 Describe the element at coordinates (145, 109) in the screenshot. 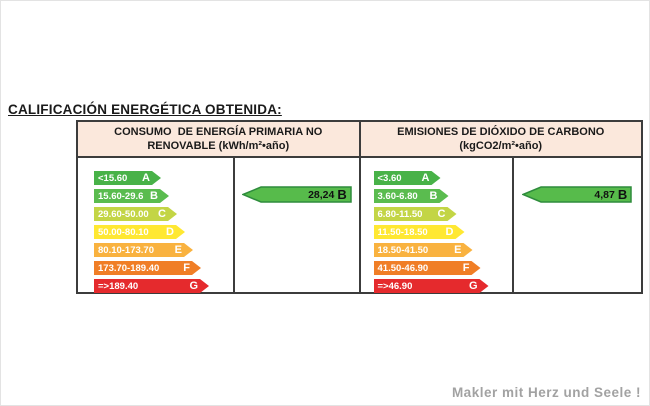

I see `page-title: CALIFICACIÓN ENERGÉTICA OBTENIDA:` at that location.